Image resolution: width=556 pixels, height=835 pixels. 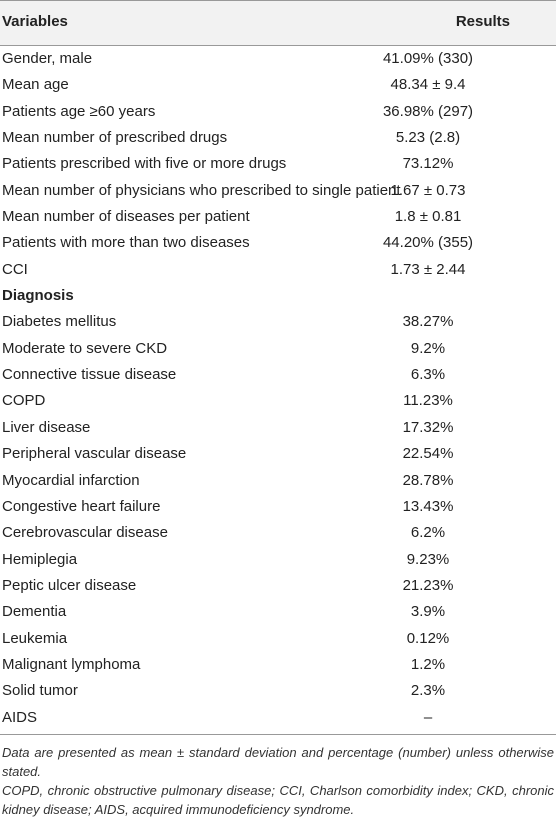 What do you see at coordinates (24, 401) in the screenshot?
I see `variable-cell: COPD` at bounding box center [24, 401].